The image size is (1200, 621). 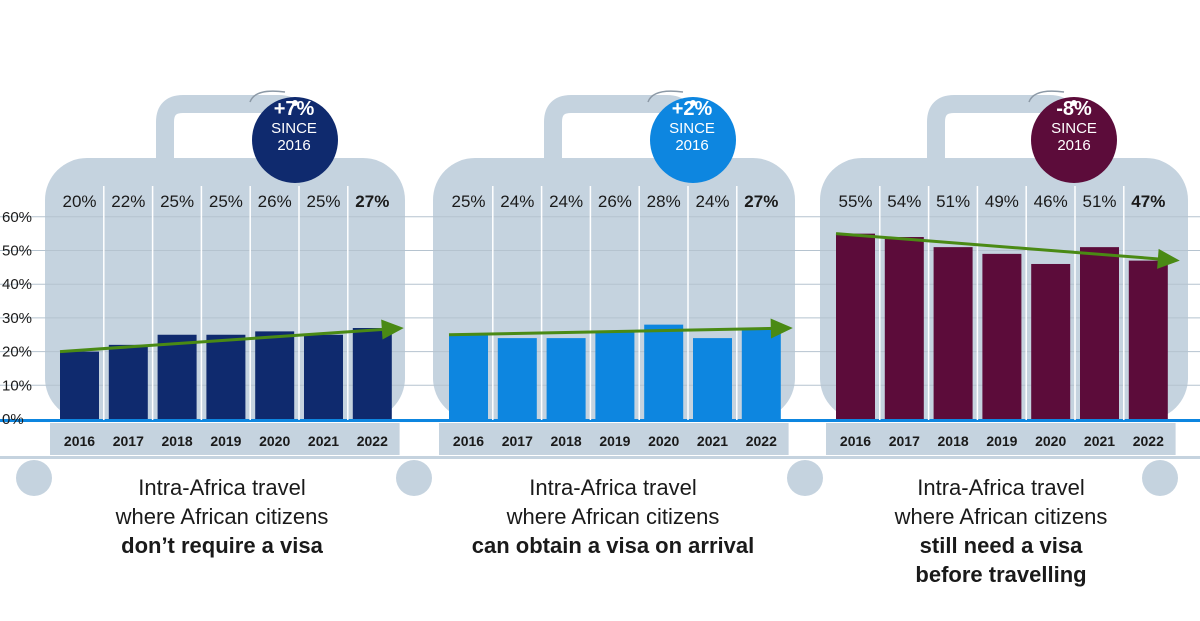 I want to click on badge-since-2: SINCE, so click(x=692, y=128).